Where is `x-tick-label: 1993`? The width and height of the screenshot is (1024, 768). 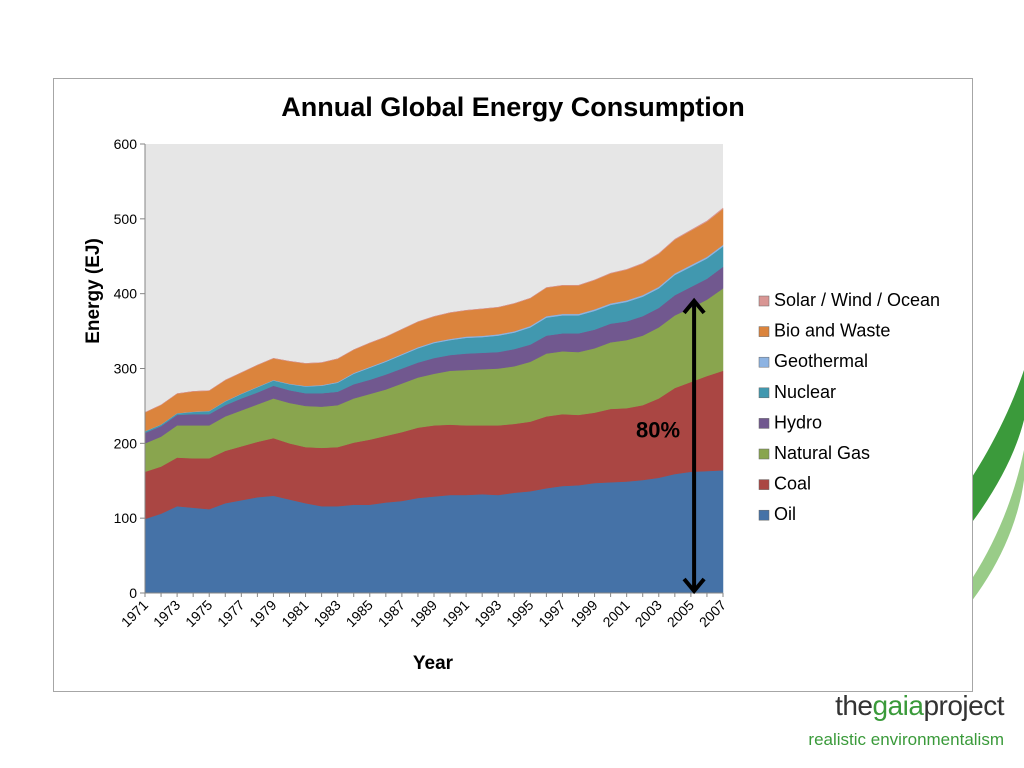 x-tick-label: 1993 is located at coordinates (487, 613).